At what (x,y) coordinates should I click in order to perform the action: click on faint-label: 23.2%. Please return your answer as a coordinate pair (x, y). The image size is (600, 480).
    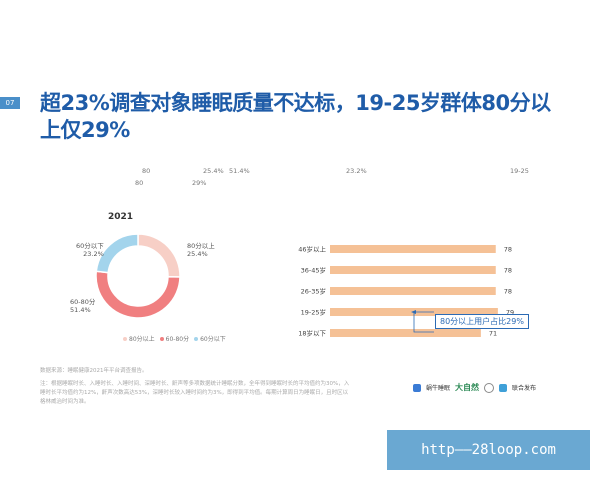
    Looking at the image, I should click on (356, 171).